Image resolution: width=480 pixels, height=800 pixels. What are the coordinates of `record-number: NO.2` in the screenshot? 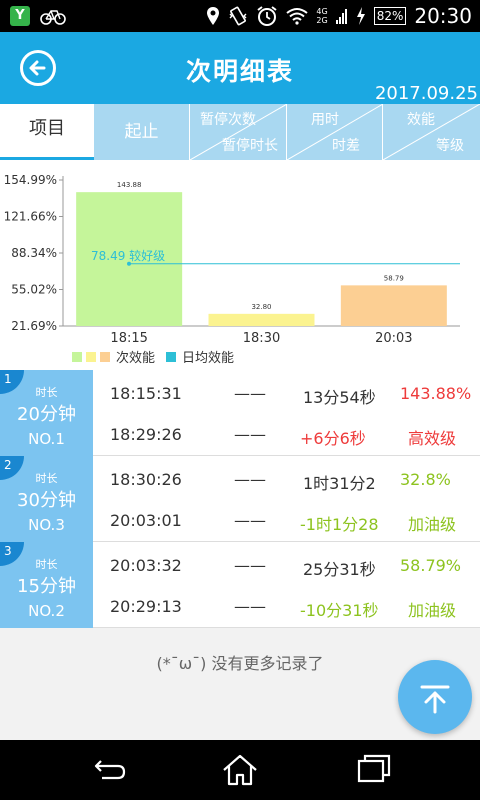 It's located at (46, 611).